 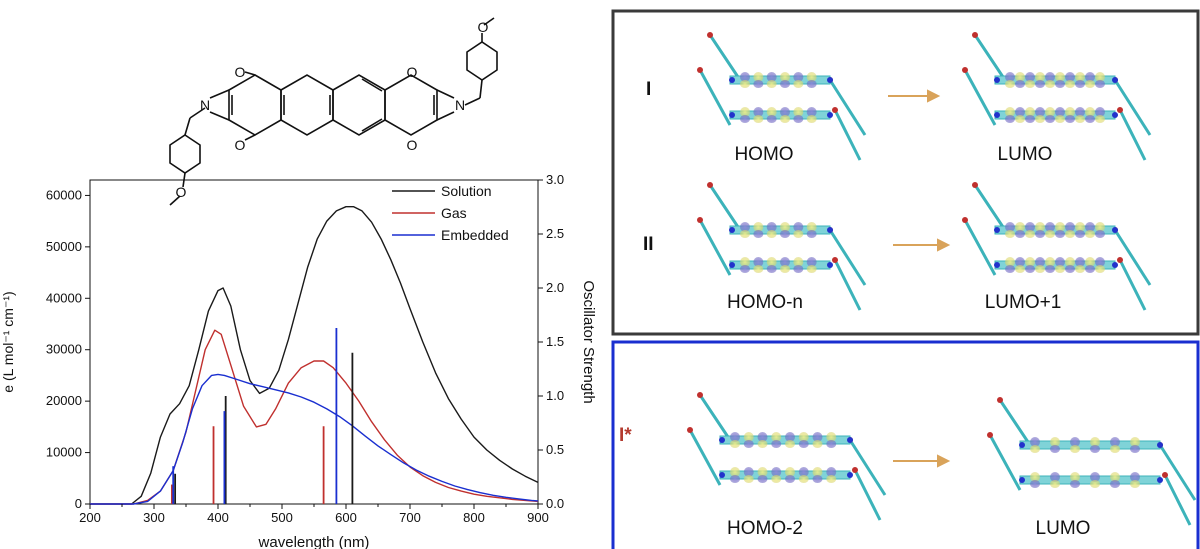 What do you see at coordinates (64, 400) in the screenshot?
I see `y-tick-label: 20000` at bounding box center [64, 400].